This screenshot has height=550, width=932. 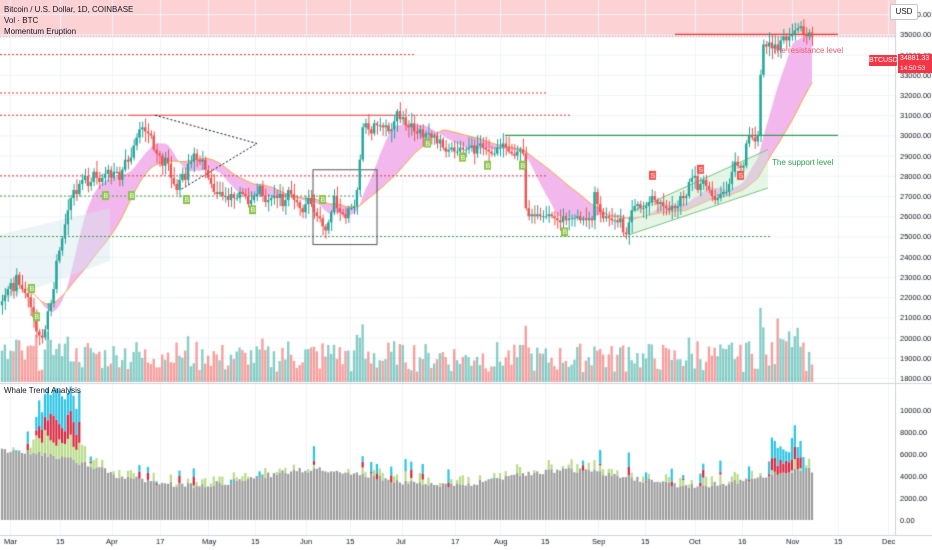 What do you see at coordinates (42, 390) in the screenshot?
I see `whale-panel-title: Whale Trend Analysis` at bounding box center [42, 390].